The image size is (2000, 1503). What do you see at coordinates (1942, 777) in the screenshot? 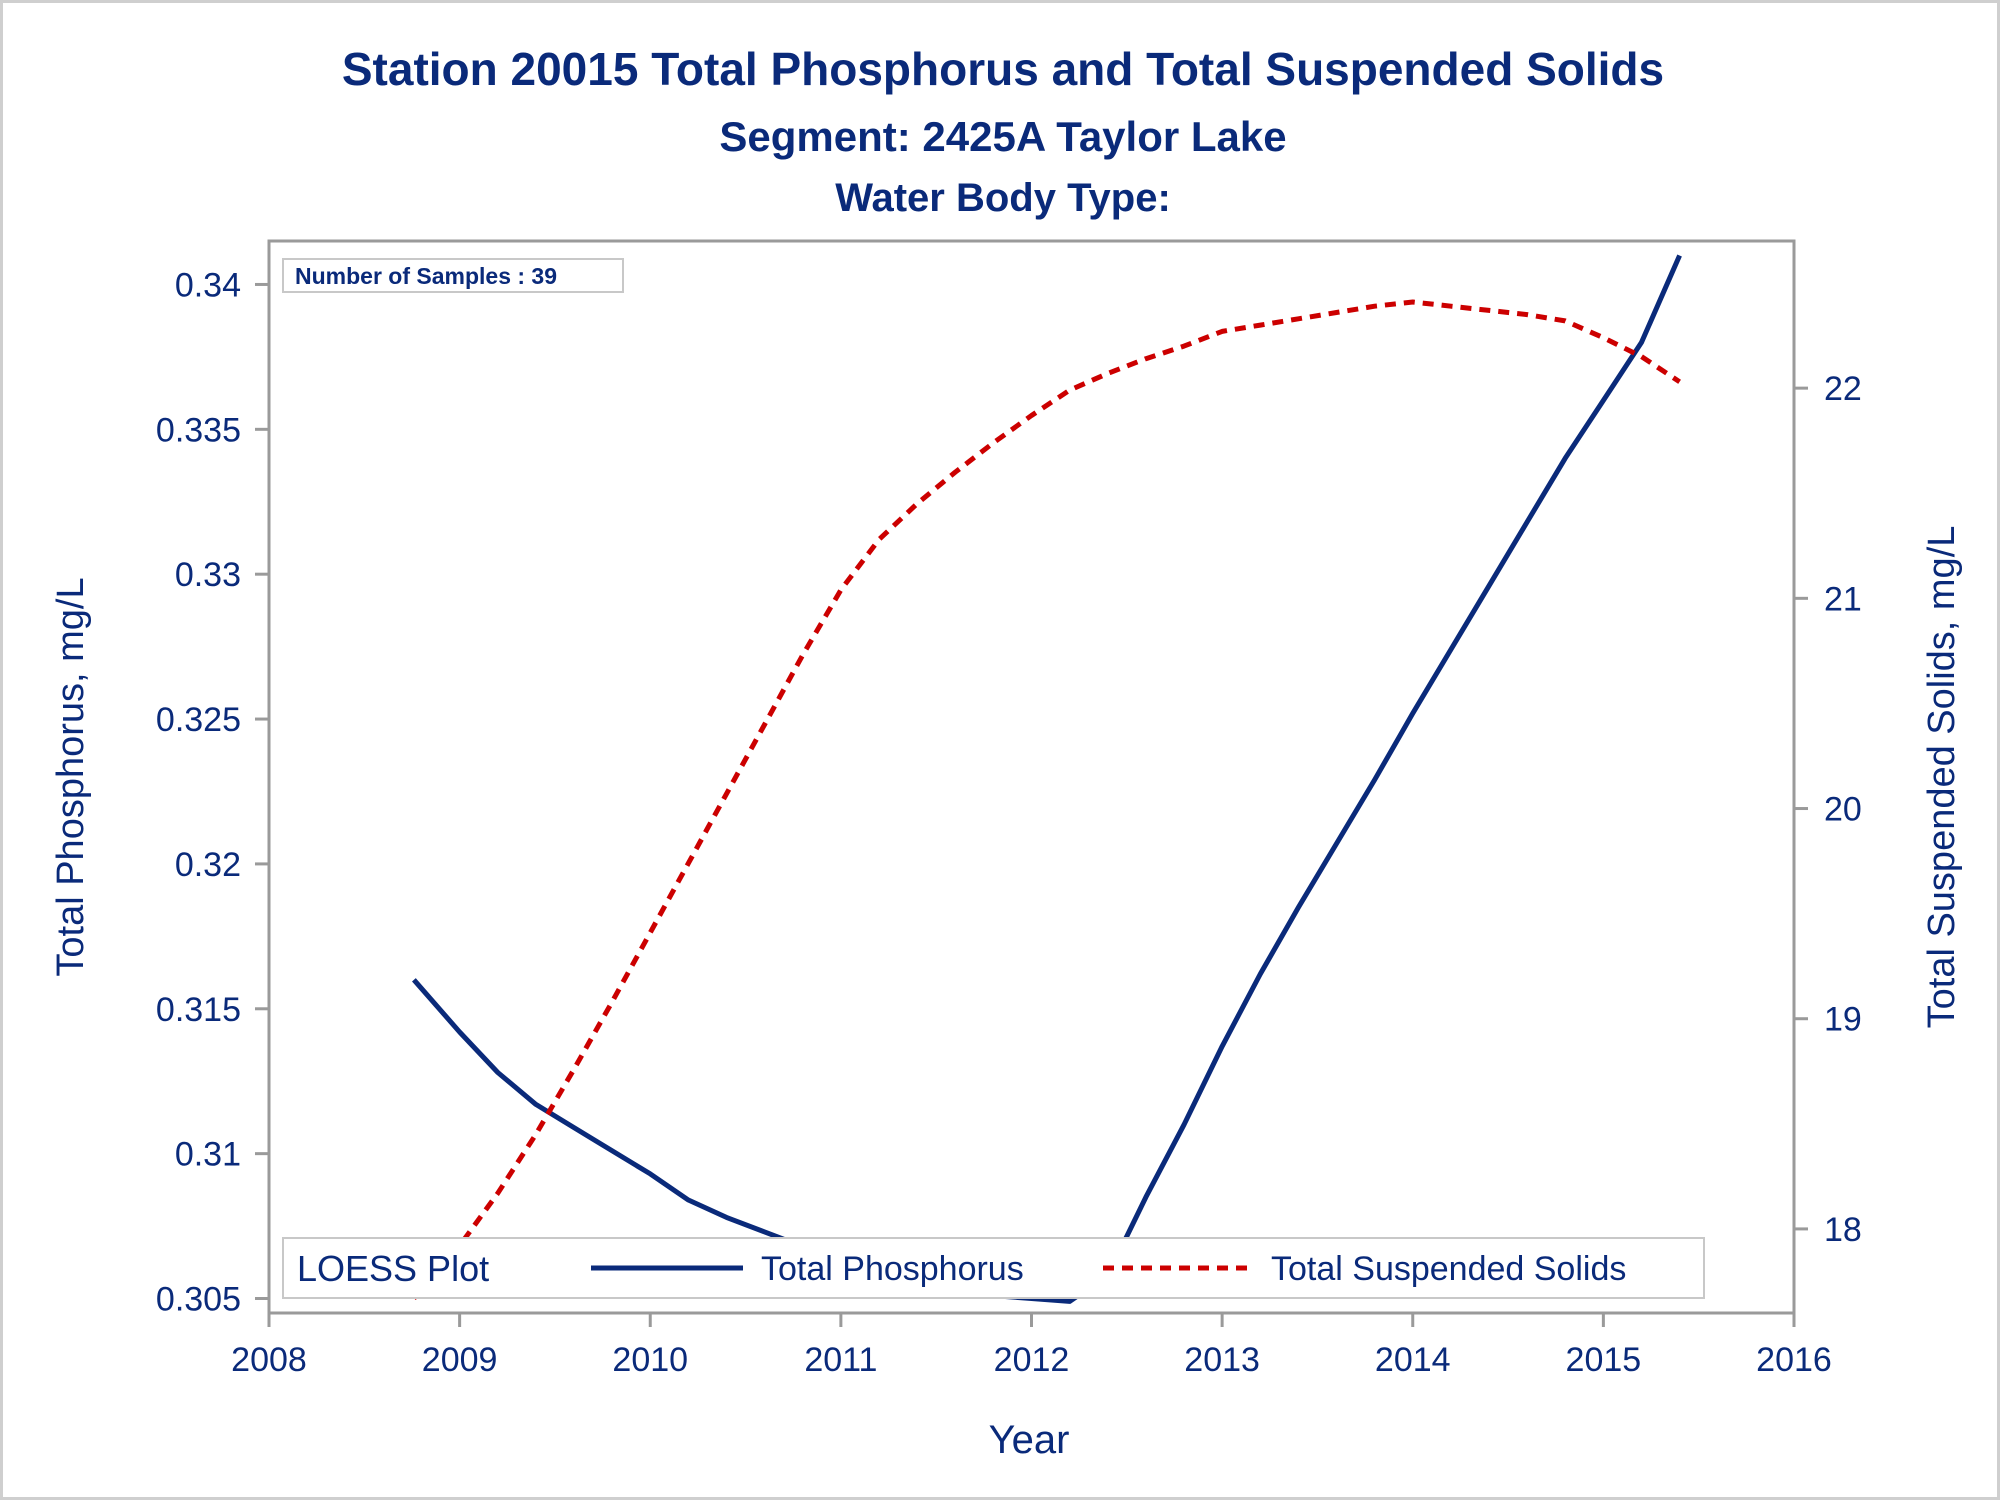
I see `y-axis-label-right: Total Suspended Solids, mg/L` at bounding box center [1942, 777].